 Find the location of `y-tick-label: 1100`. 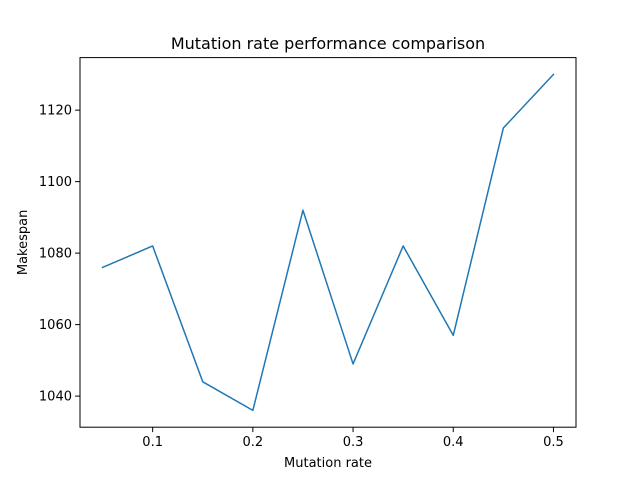

y-tick-label: 1100 is located at coordinates (55, 182).